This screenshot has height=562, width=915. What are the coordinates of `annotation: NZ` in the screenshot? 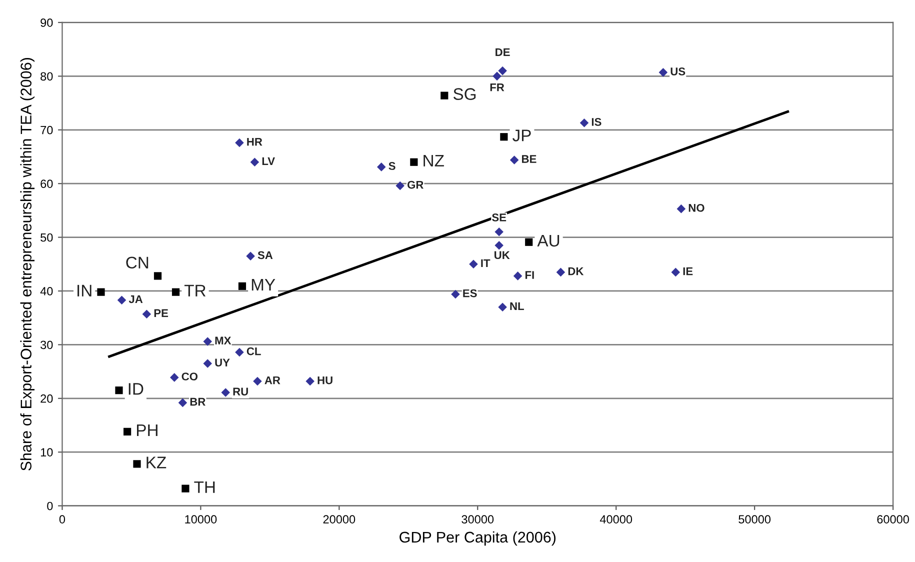 It's located at (434, 160).